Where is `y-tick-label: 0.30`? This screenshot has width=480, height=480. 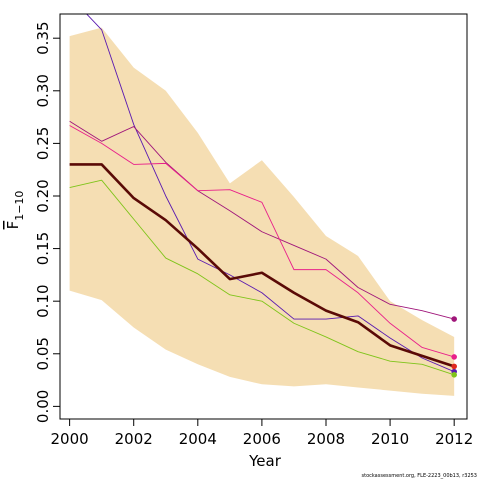 y-tick-label: 0.30 is located at coordinates (43, 90).